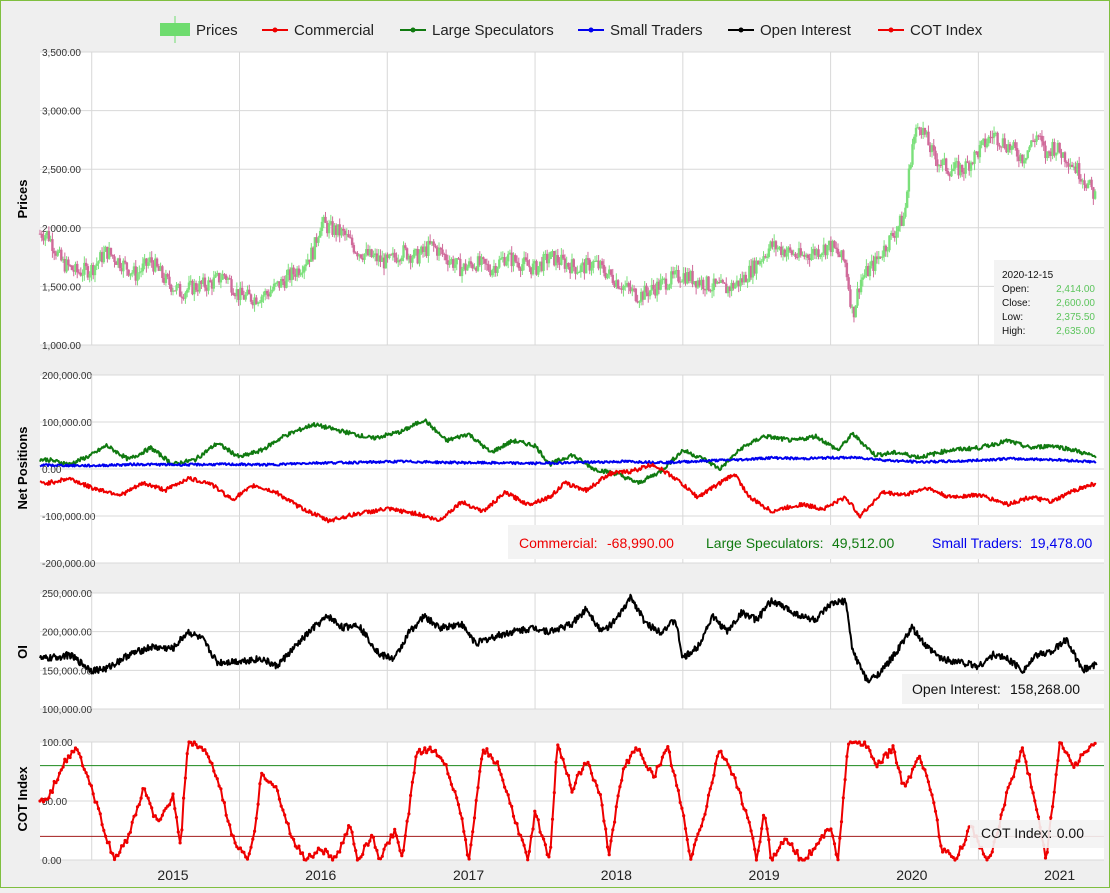 The image size is (1110, 893). Describe the element at coordinates (217, 30) in the screenshot. I see `legend-item-label: Prices` at that location.